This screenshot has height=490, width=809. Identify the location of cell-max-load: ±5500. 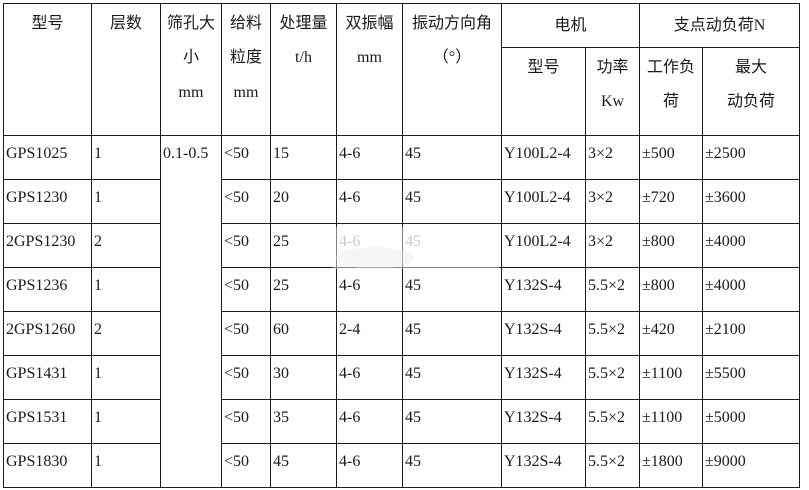
(751, 377).